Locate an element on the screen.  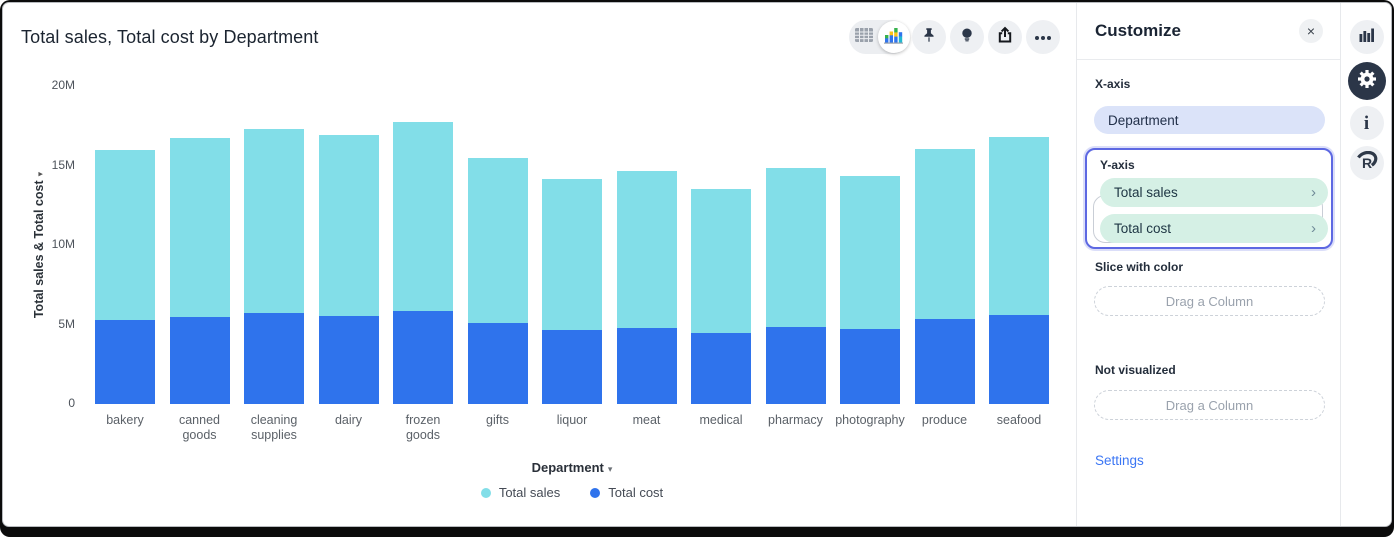
panel-divider is located at coordinates (1208, 59).